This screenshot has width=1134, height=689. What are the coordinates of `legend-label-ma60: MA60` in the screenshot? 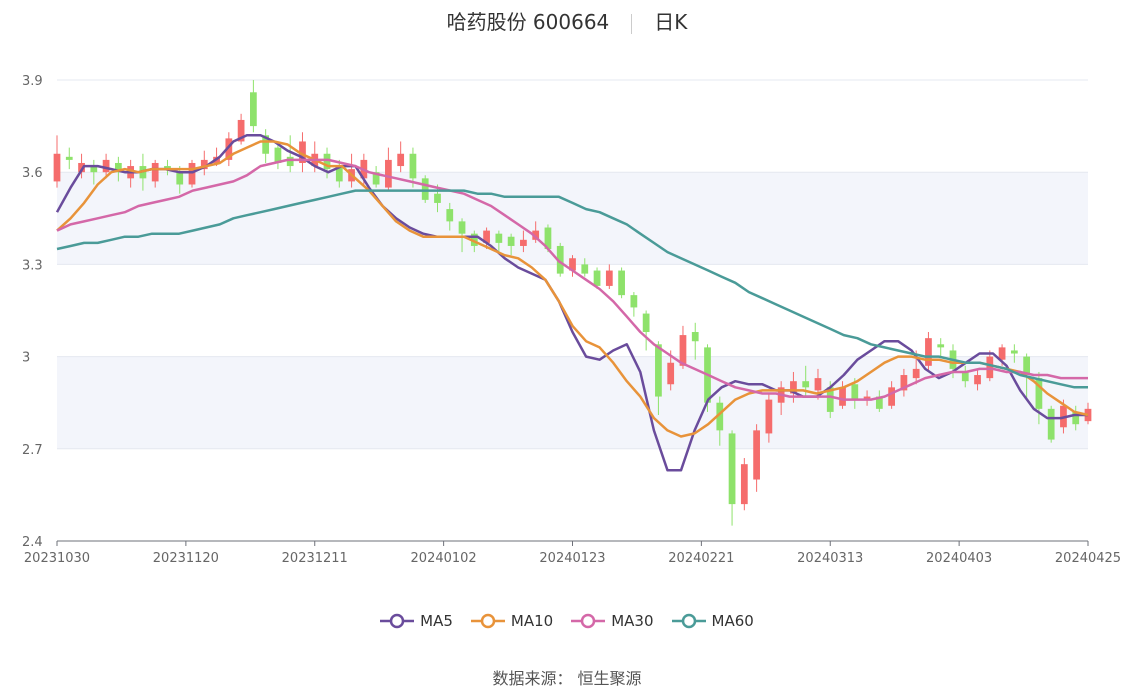 It's located at (732, 621).